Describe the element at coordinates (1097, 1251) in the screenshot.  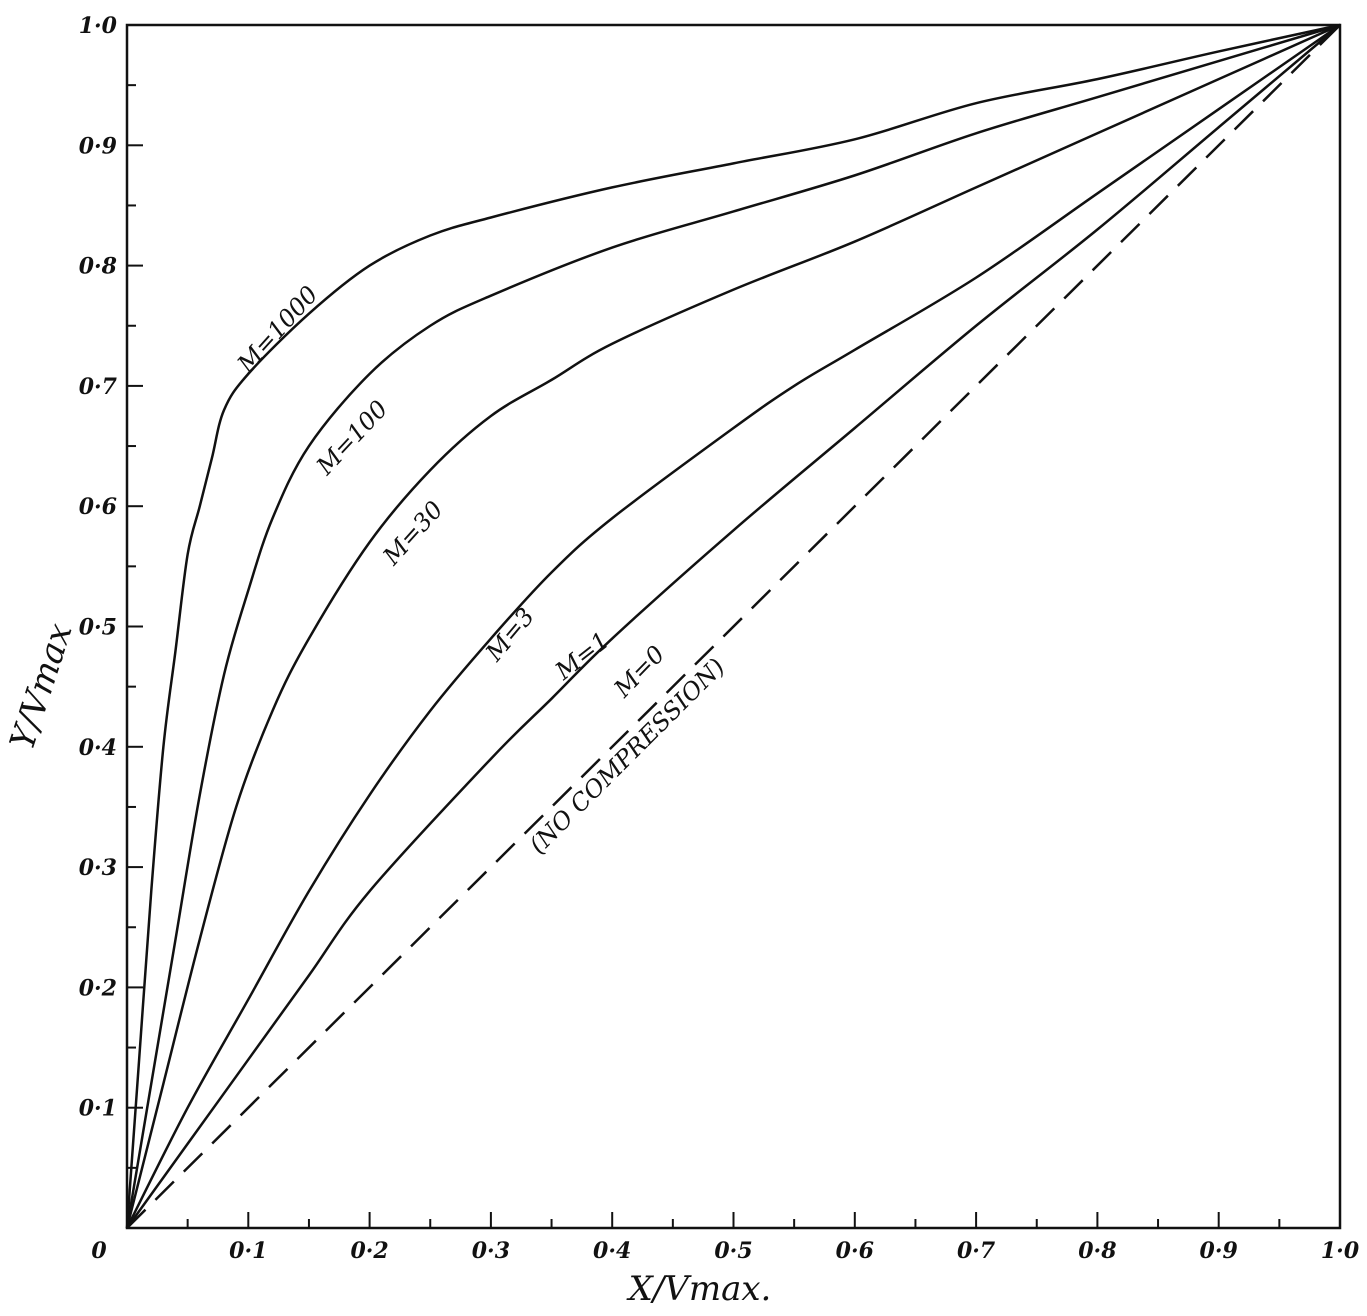
I see `x-tick-label: 0·8` at that location.